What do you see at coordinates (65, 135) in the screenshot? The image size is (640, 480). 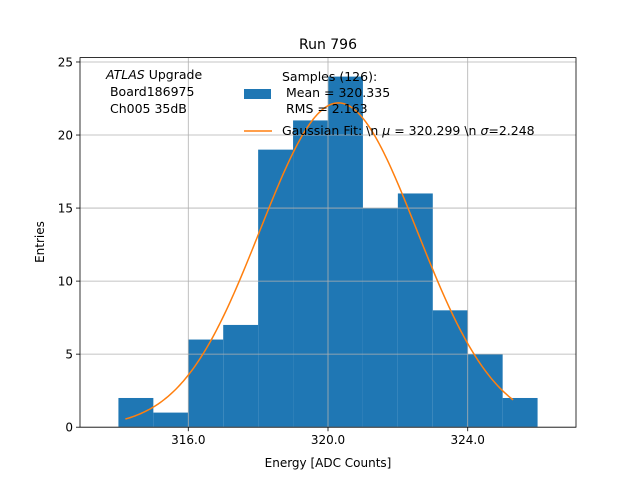 I see `y-tick-label: 20` at bounding box center [65, 135].